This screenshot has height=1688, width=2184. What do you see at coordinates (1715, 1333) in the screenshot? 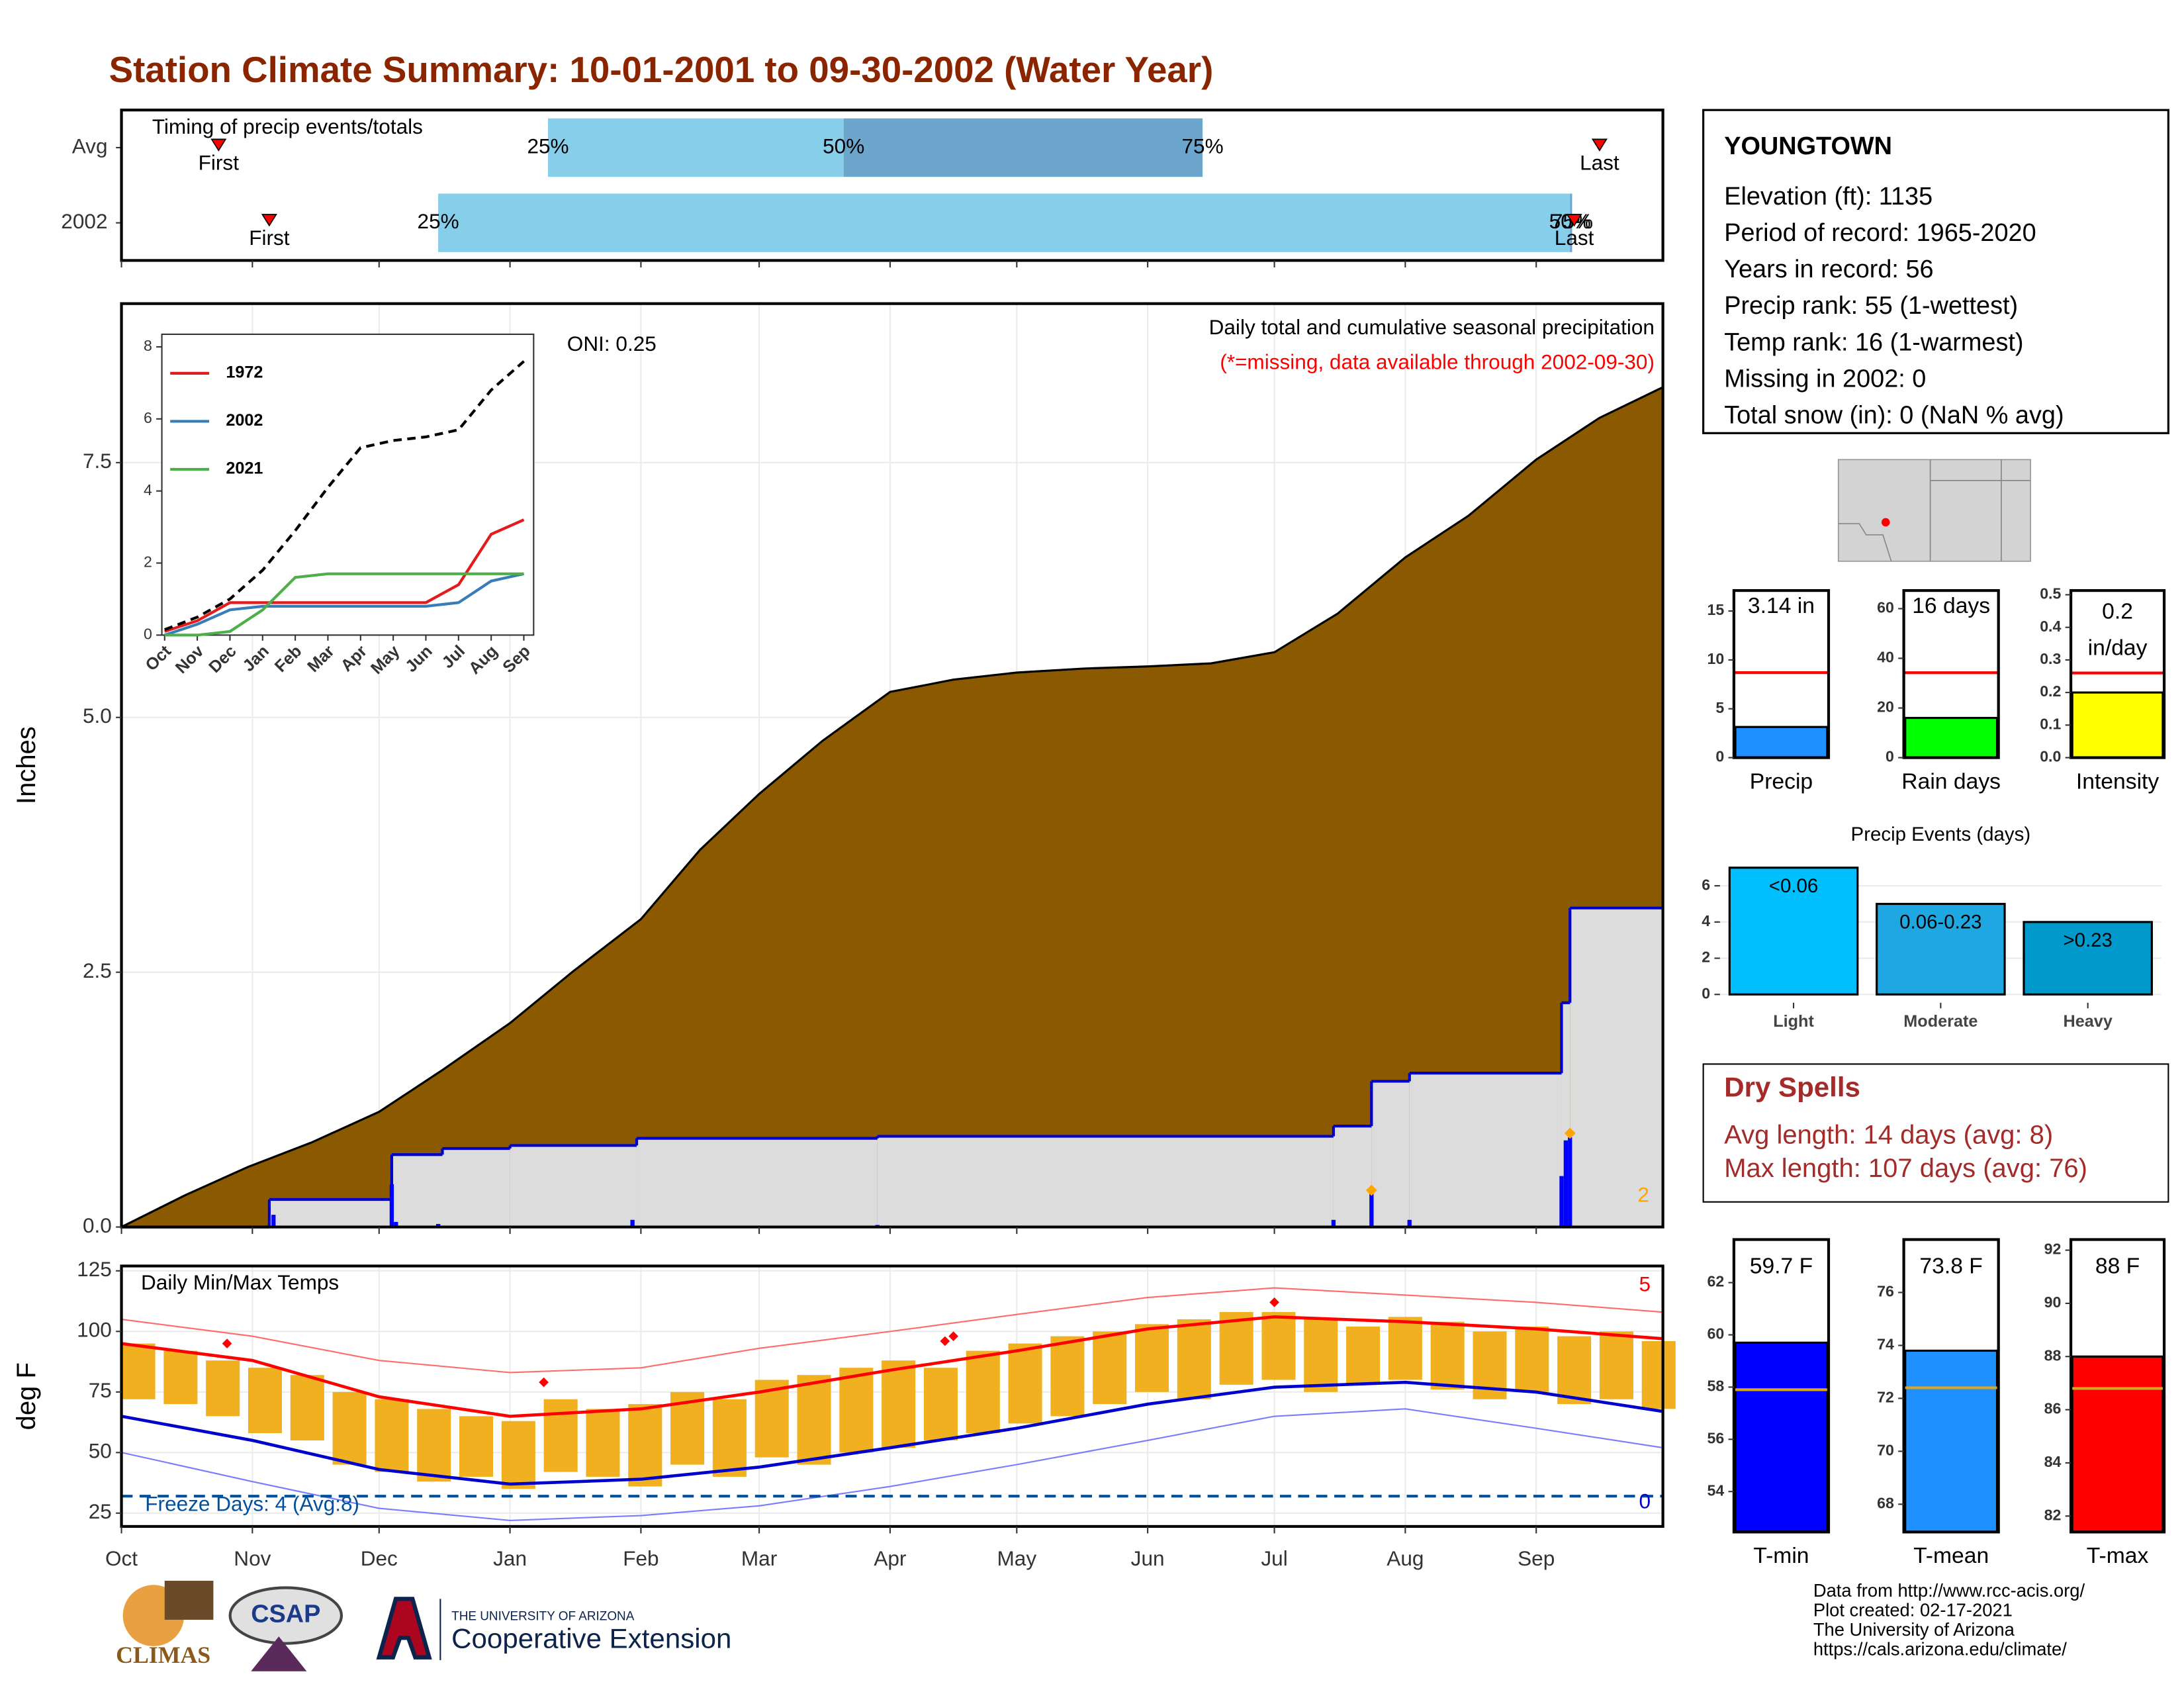
I see `y-tick-label: 60` at bounding box center [1715, 1333].